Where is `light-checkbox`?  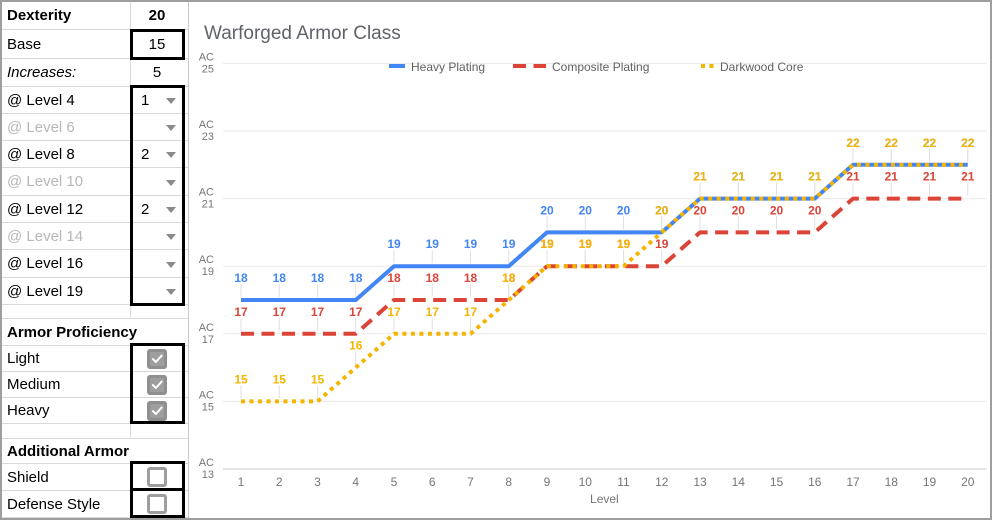
light-checkbox is located at coordinates (157, 358).